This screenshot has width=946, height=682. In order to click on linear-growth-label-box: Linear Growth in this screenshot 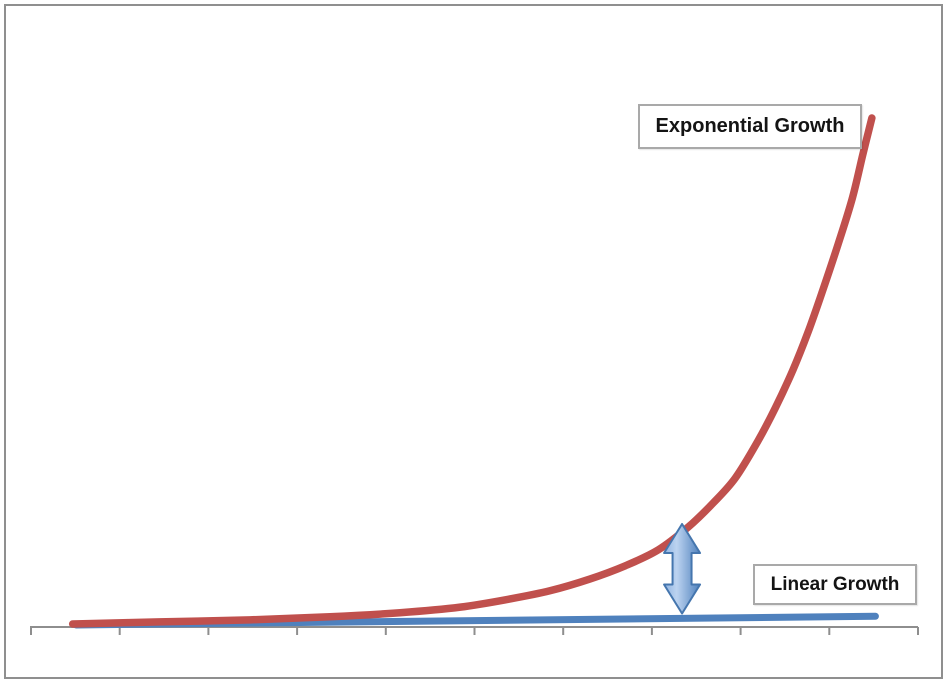, I will do `click(835, 584)`.